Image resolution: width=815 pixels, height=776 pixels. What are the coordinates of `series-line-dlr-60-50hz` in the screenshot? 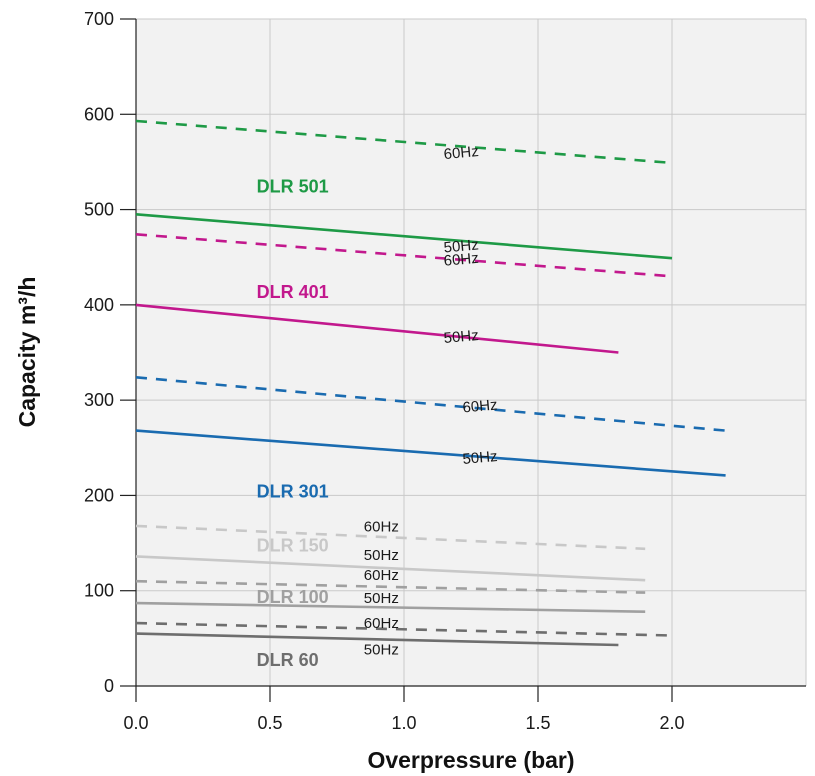 It's located at (377, 639).